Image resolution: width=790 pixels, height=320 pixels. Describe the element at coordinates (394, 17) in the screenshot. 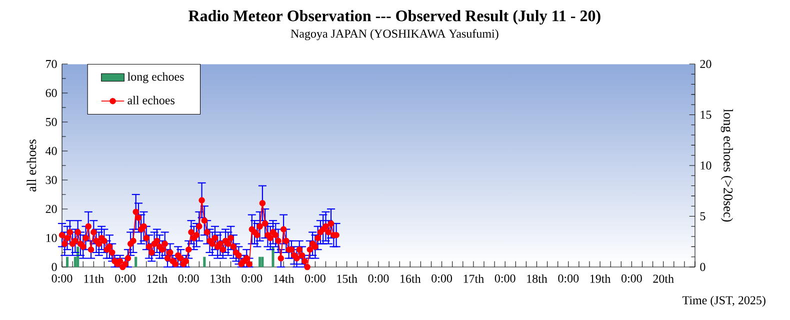

I see `chart-title: Radio Meteor Observation --- Observed Result (July 11 - 20)` at that location.